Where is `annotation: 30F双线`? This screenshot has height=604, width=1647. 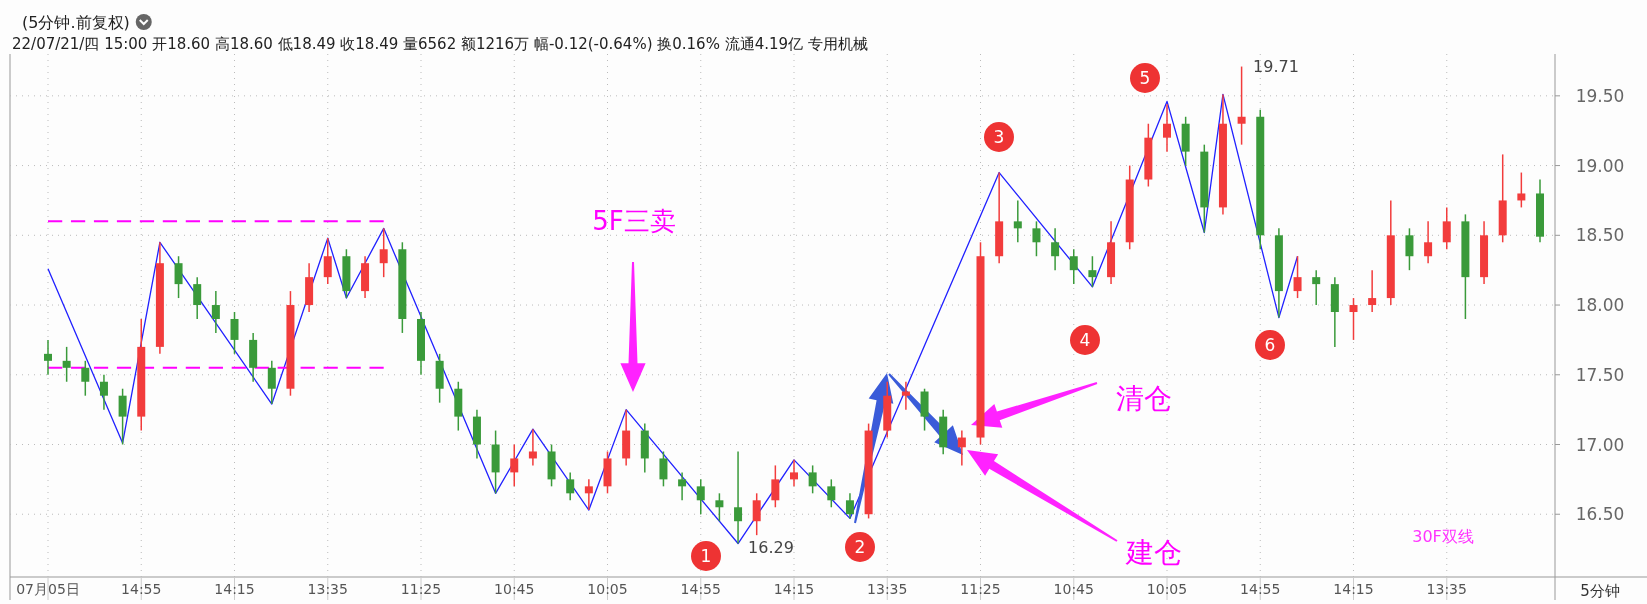
annotation: 30F双线 is located at coordinates (1443, 536).